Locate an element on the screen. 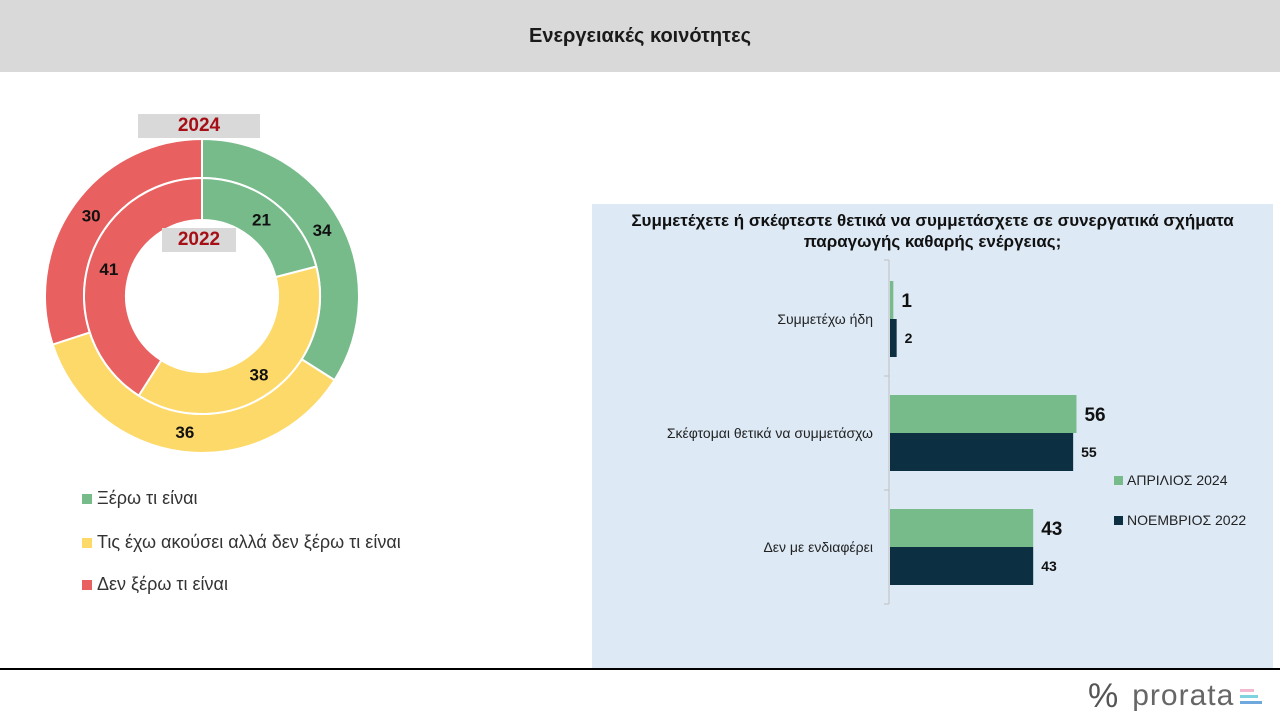  page-title: Ενεργειακές κοινότητες is located at coordinates (640, 35).